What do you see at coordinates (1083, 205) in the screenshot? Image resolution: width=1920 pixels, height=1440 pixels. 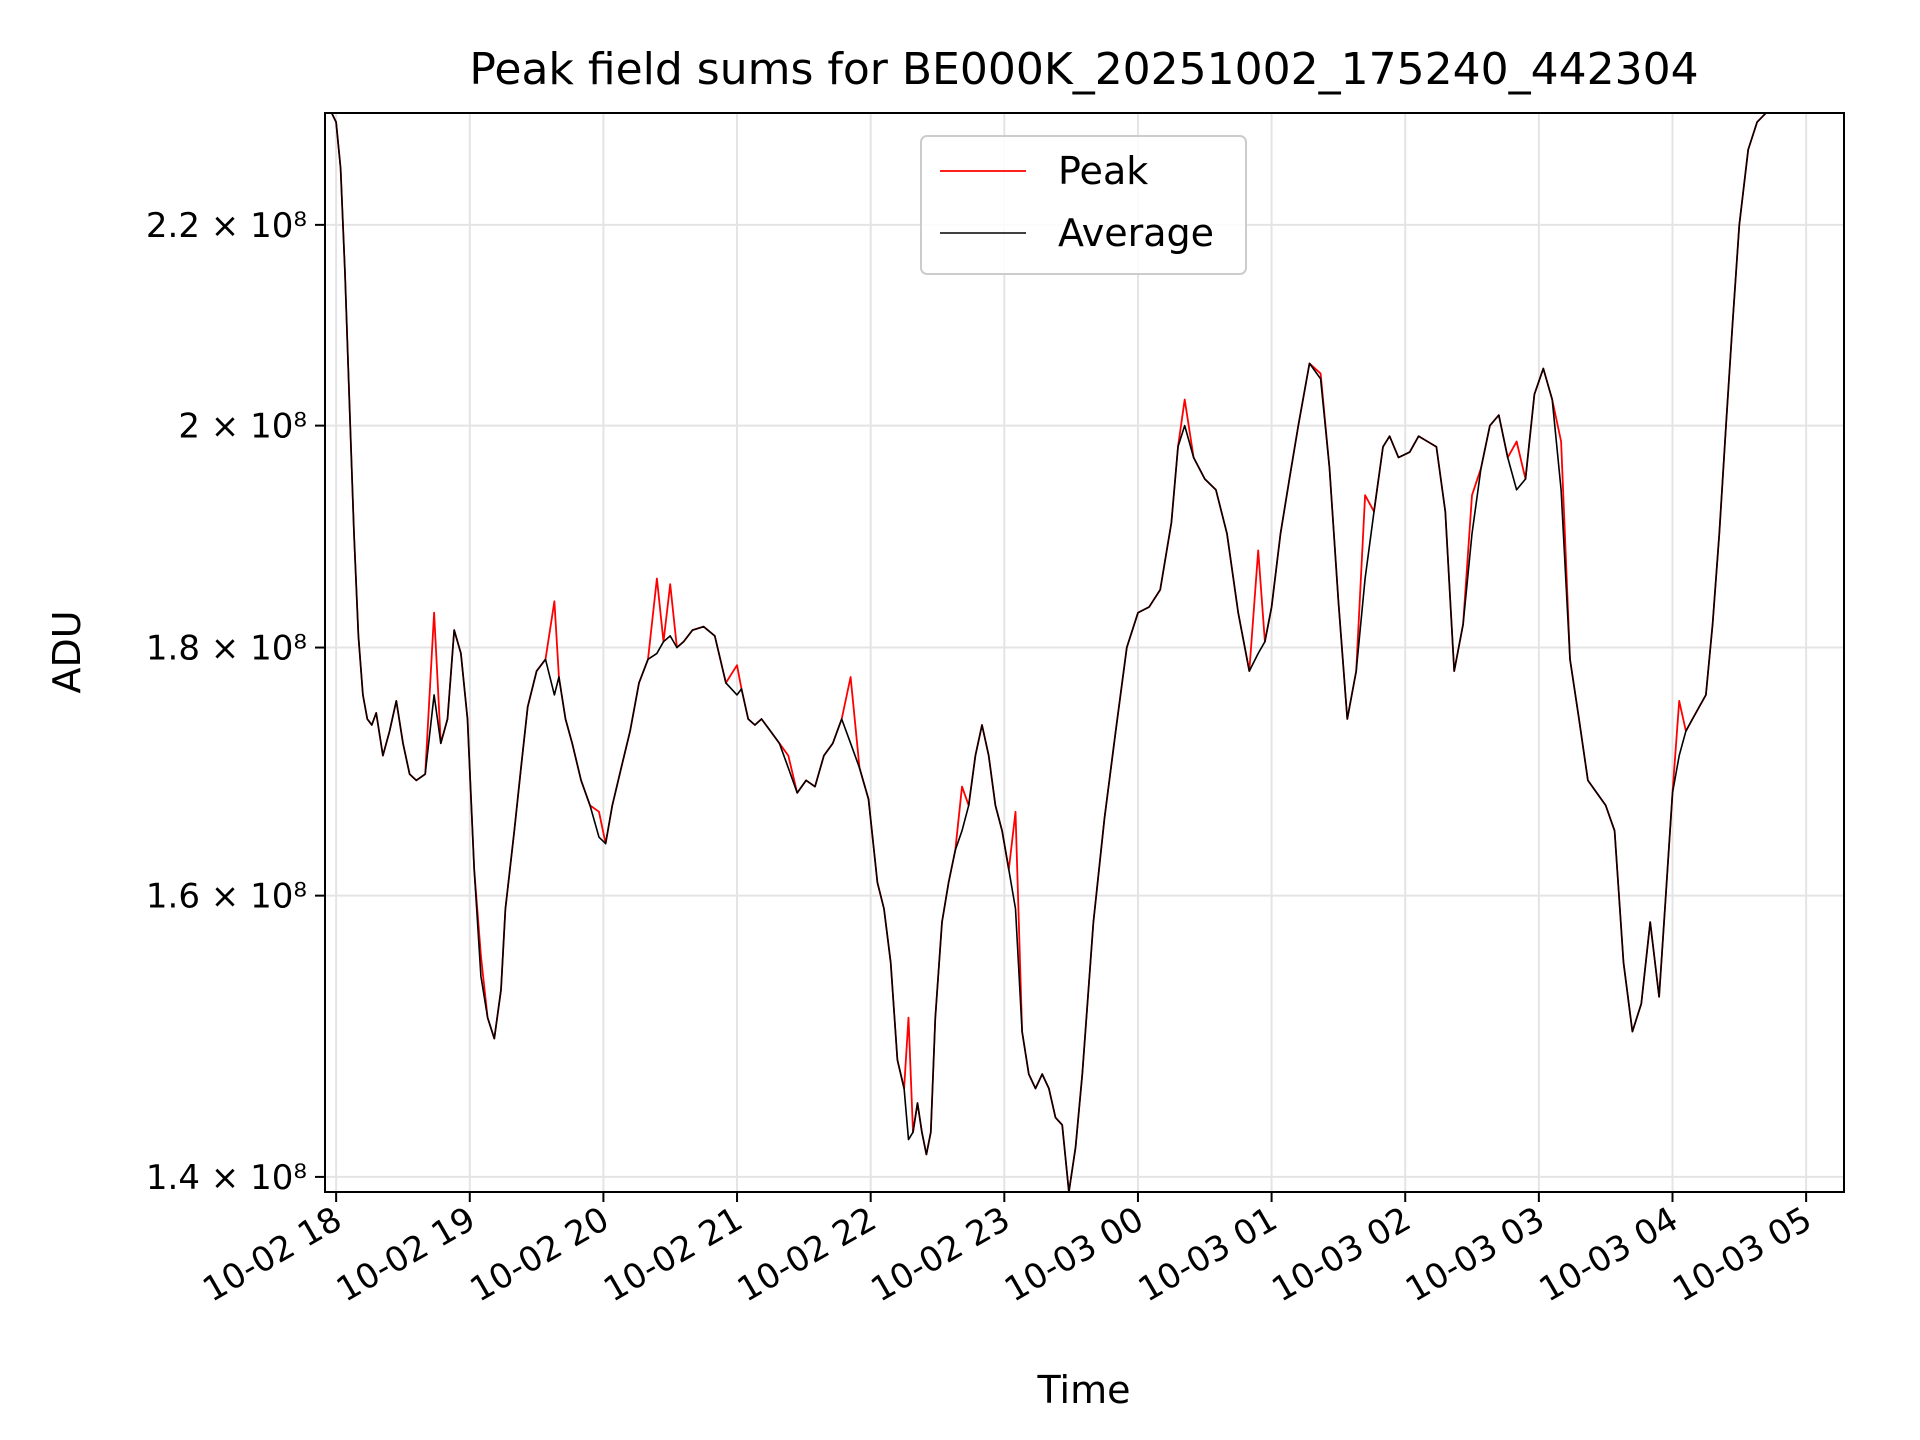 I see `legend: Peak Average` at bounding box center [1083, 205].